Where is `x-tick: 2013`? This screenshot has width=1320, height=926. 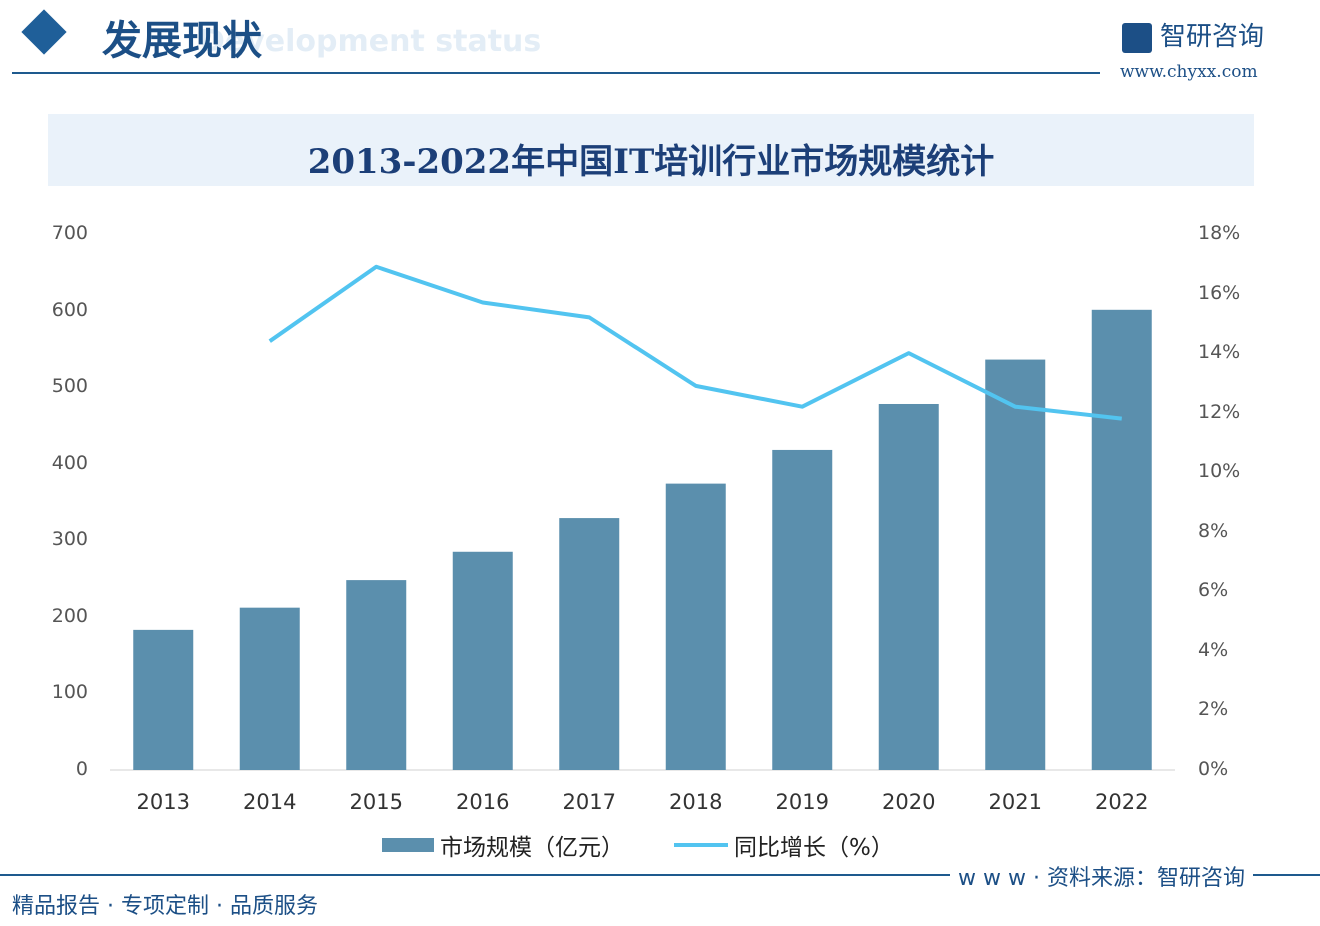 x-tick: 2013 is located at coordinates (163, 802).